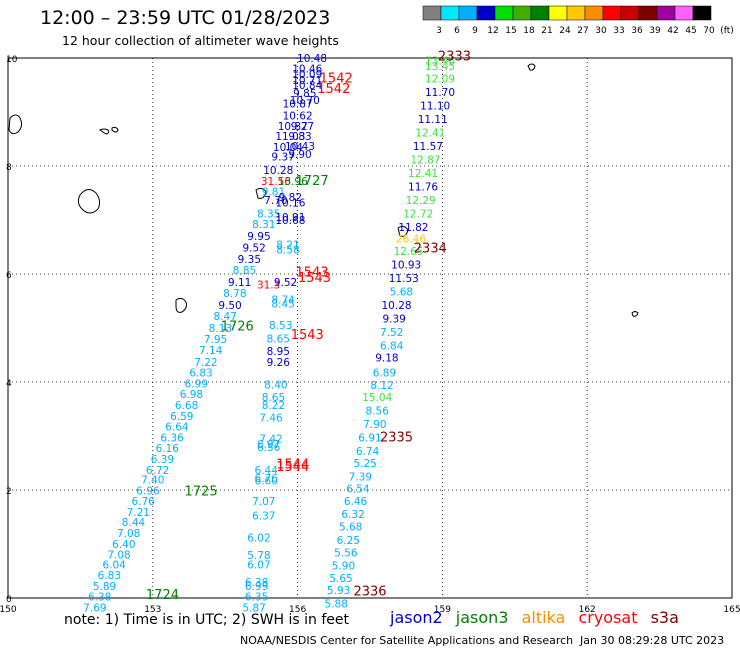 This screenshot has height=650, width=740. I want to click on wave-height-label: 9.26, so click(279, 363).